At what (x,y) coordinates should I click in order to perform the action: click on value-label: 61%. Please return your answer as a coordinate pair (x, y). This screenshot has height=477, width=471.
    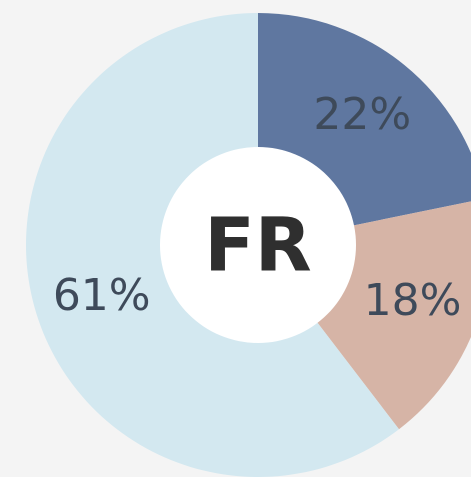
    Looking at the image, I should click on (102, 295).